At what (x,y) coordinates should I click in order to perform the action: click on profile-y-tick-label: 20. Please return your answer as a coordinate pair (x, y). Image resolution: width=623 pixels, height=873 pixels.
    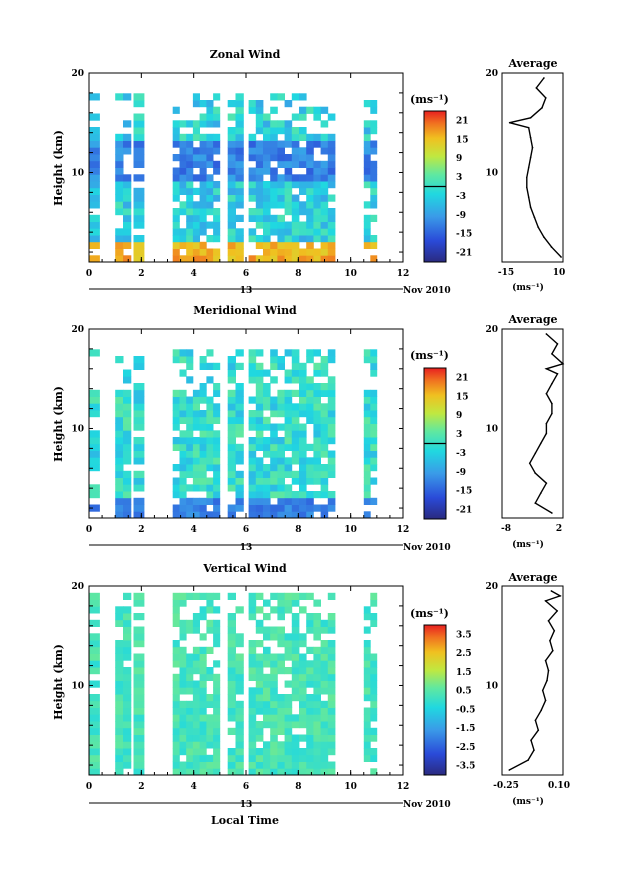
    Looking at the image, I should click on (491, 330).